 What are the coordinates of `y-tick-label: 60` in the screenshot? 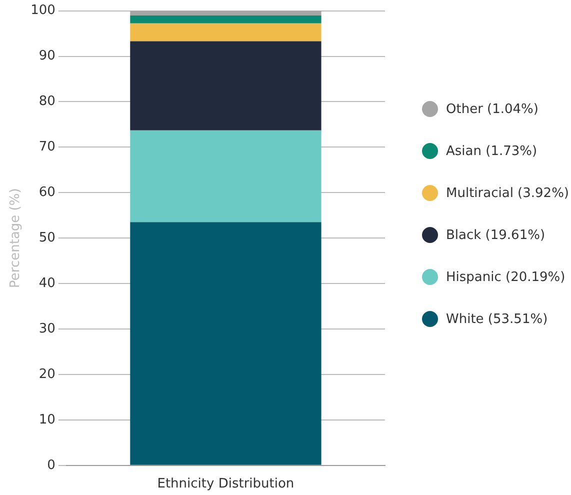 It's located at (47, 192).